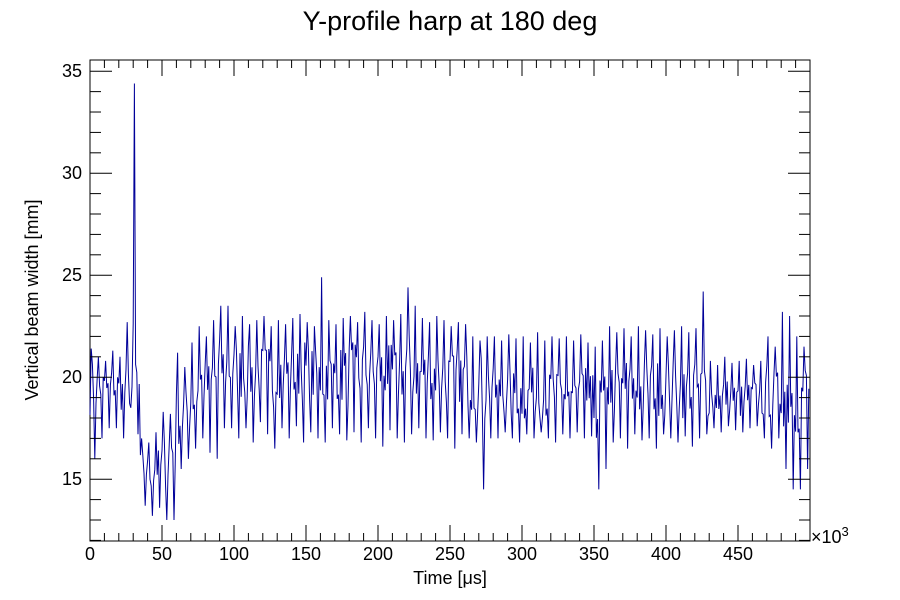  I want to click on y-tick-label: 15, so click(72, 479).